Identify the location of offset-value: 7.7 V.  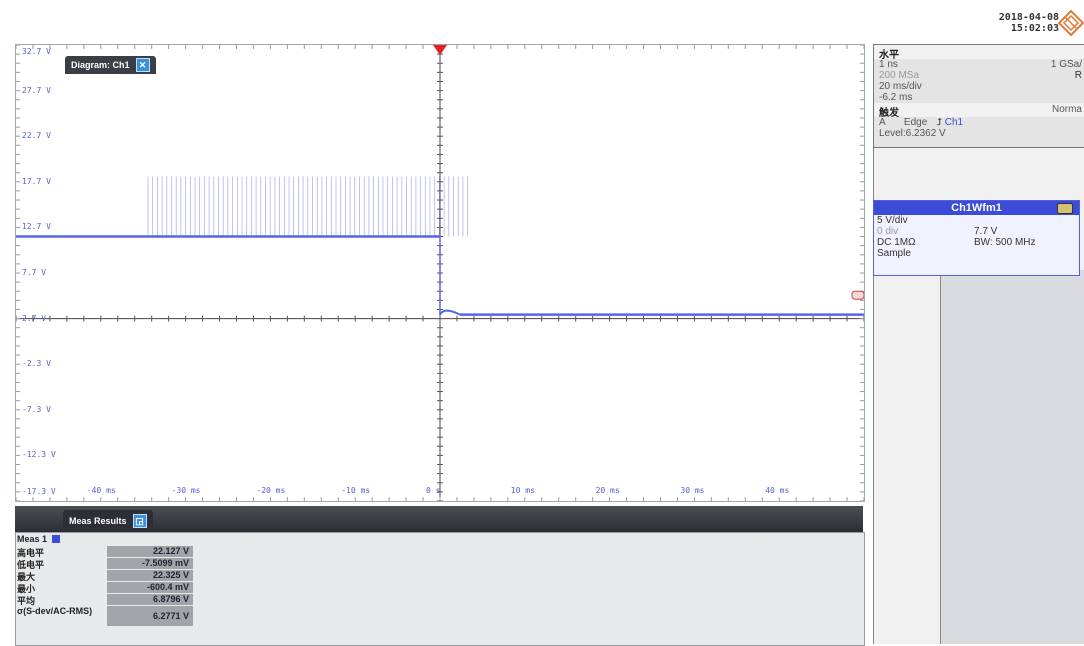
(986, 231).